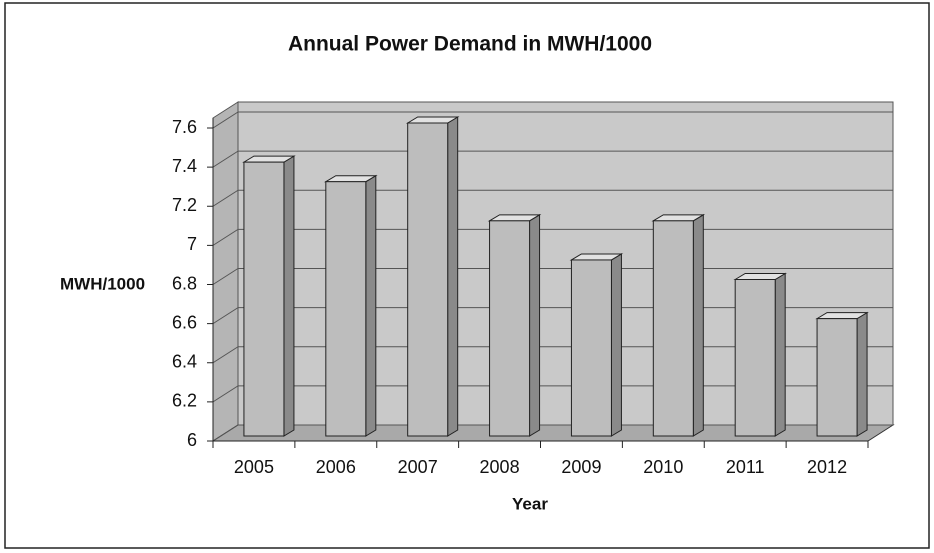  What do you see at coordinates (530, 503) in the screenshot?
I see `x-axis-label: Year` at bounding box center [530, 503].